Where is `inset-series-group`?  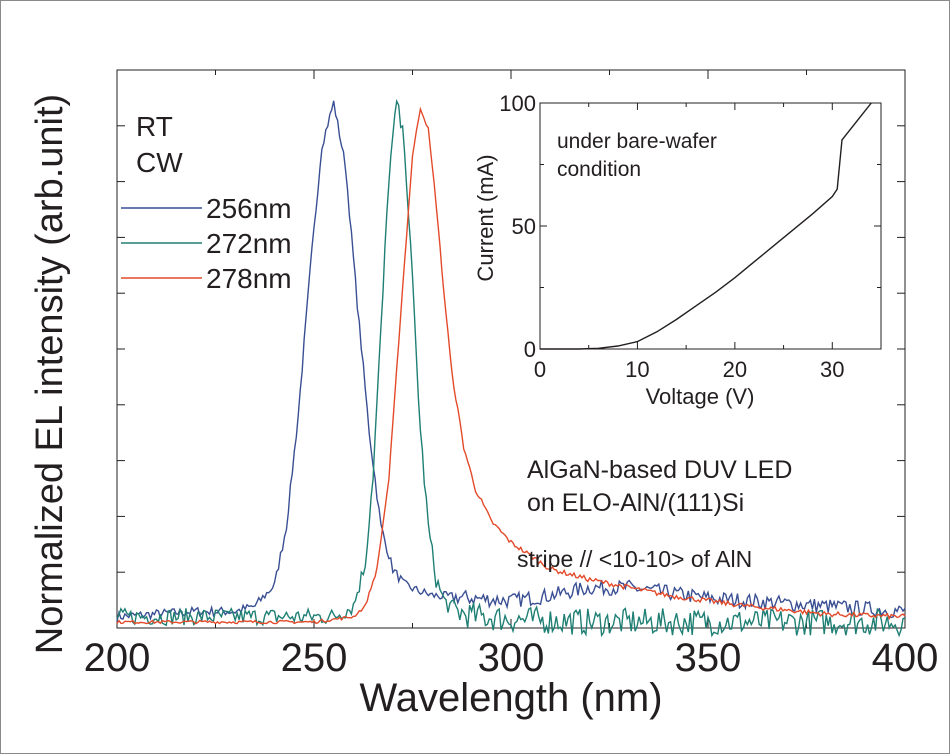 inset-series-group is located at coordinates (706, 226).